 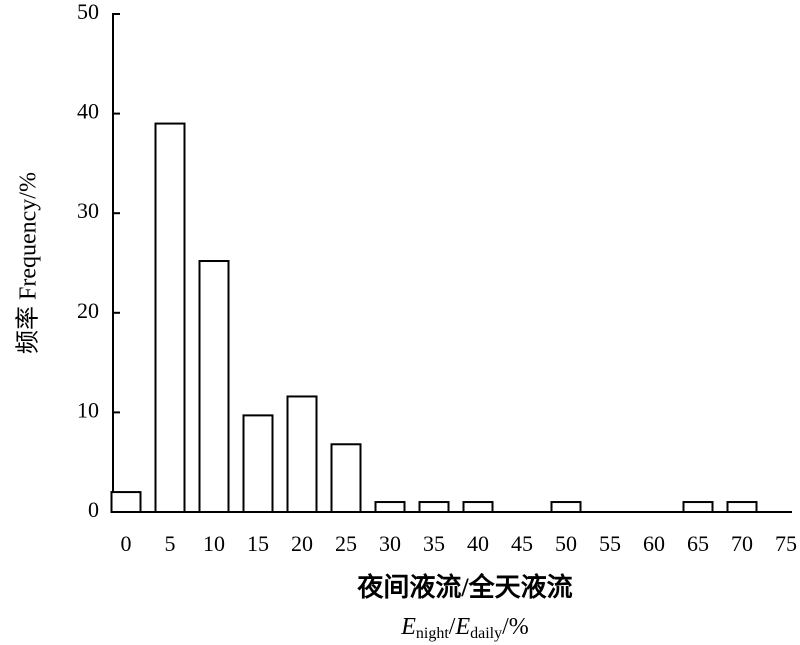 What do you see at coordinates (126, 543) in the screenshot?
I see `x-tick-label: 0` at bounding box center [126, 543].